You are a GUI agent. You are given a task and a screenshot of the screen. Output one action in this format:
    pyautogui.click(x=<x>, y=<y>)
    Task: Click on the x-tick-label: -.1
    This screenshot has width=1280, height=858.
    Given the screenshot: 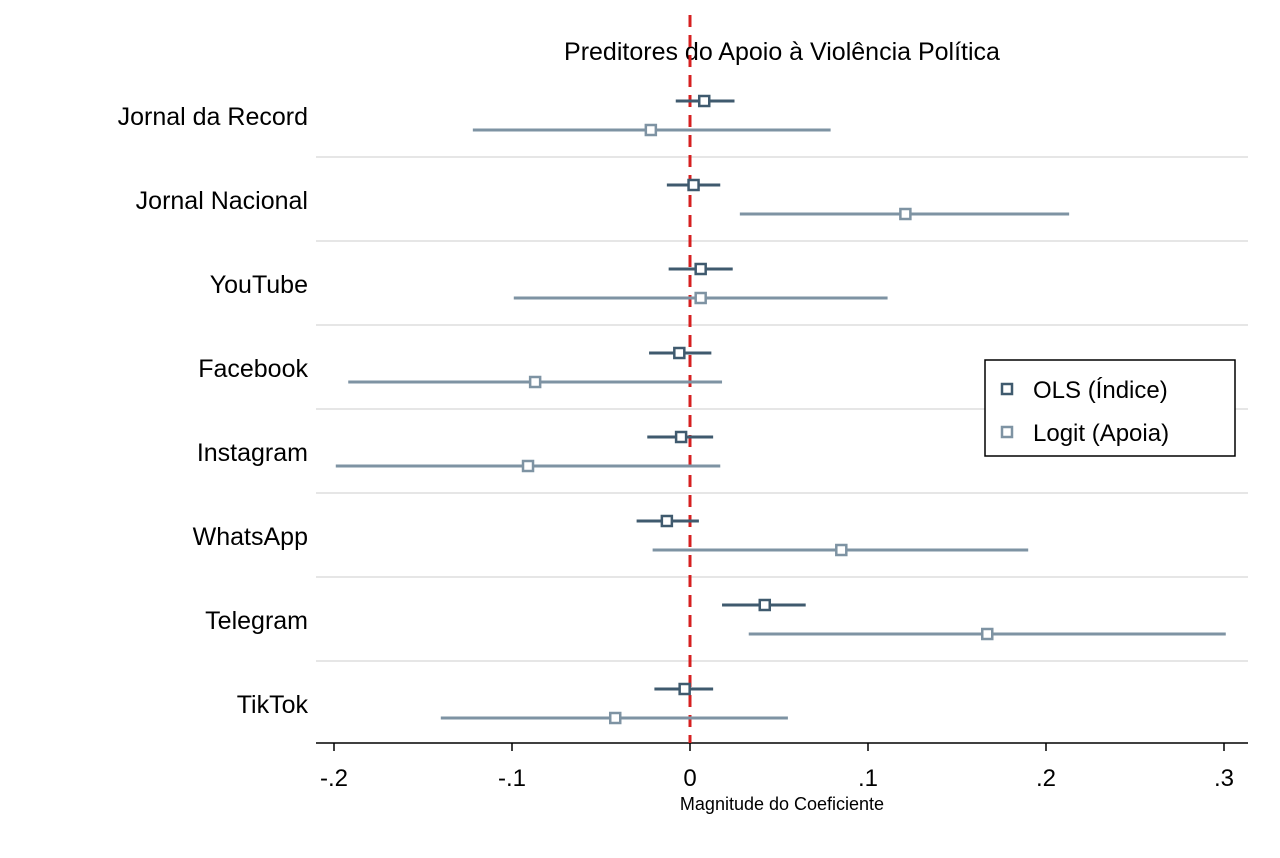 What is the action you would take?
    pyautogui.click(x=512, y=778)
    